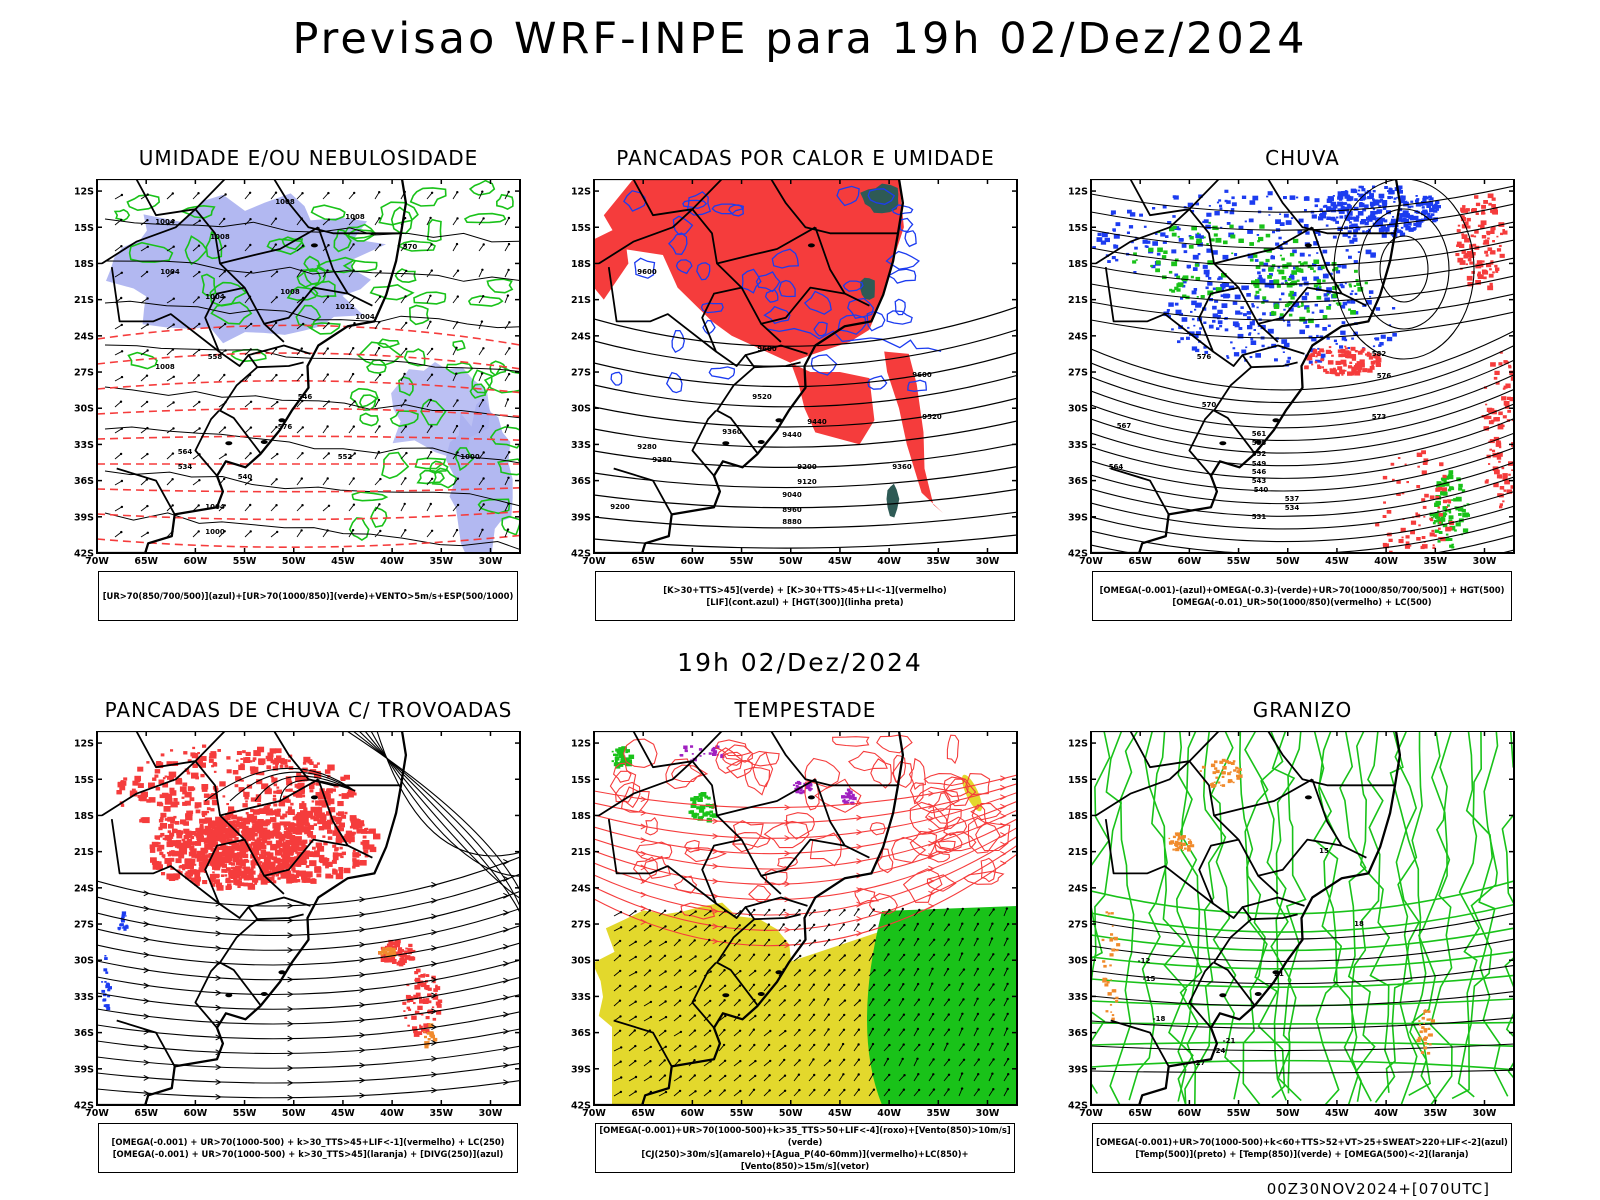  Describe the element at coordinates (146, 561) in the screenshot. I see `lon-tick-label: 65W` at that location.